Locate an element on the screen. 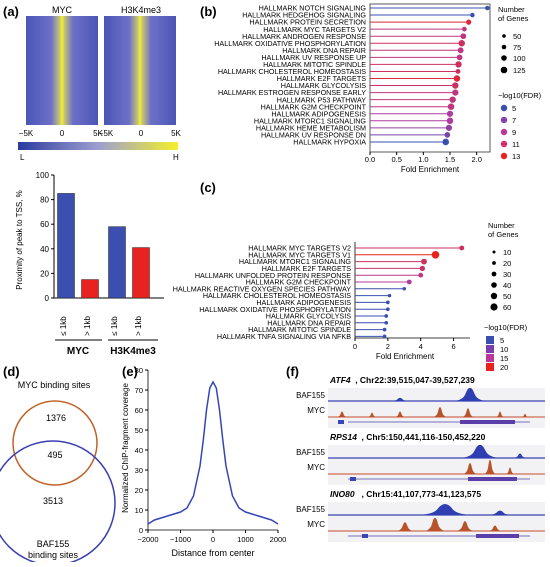 The image size is (550, 567). venn-count-myc-only: 1376 is located at coordinates (56, 418).